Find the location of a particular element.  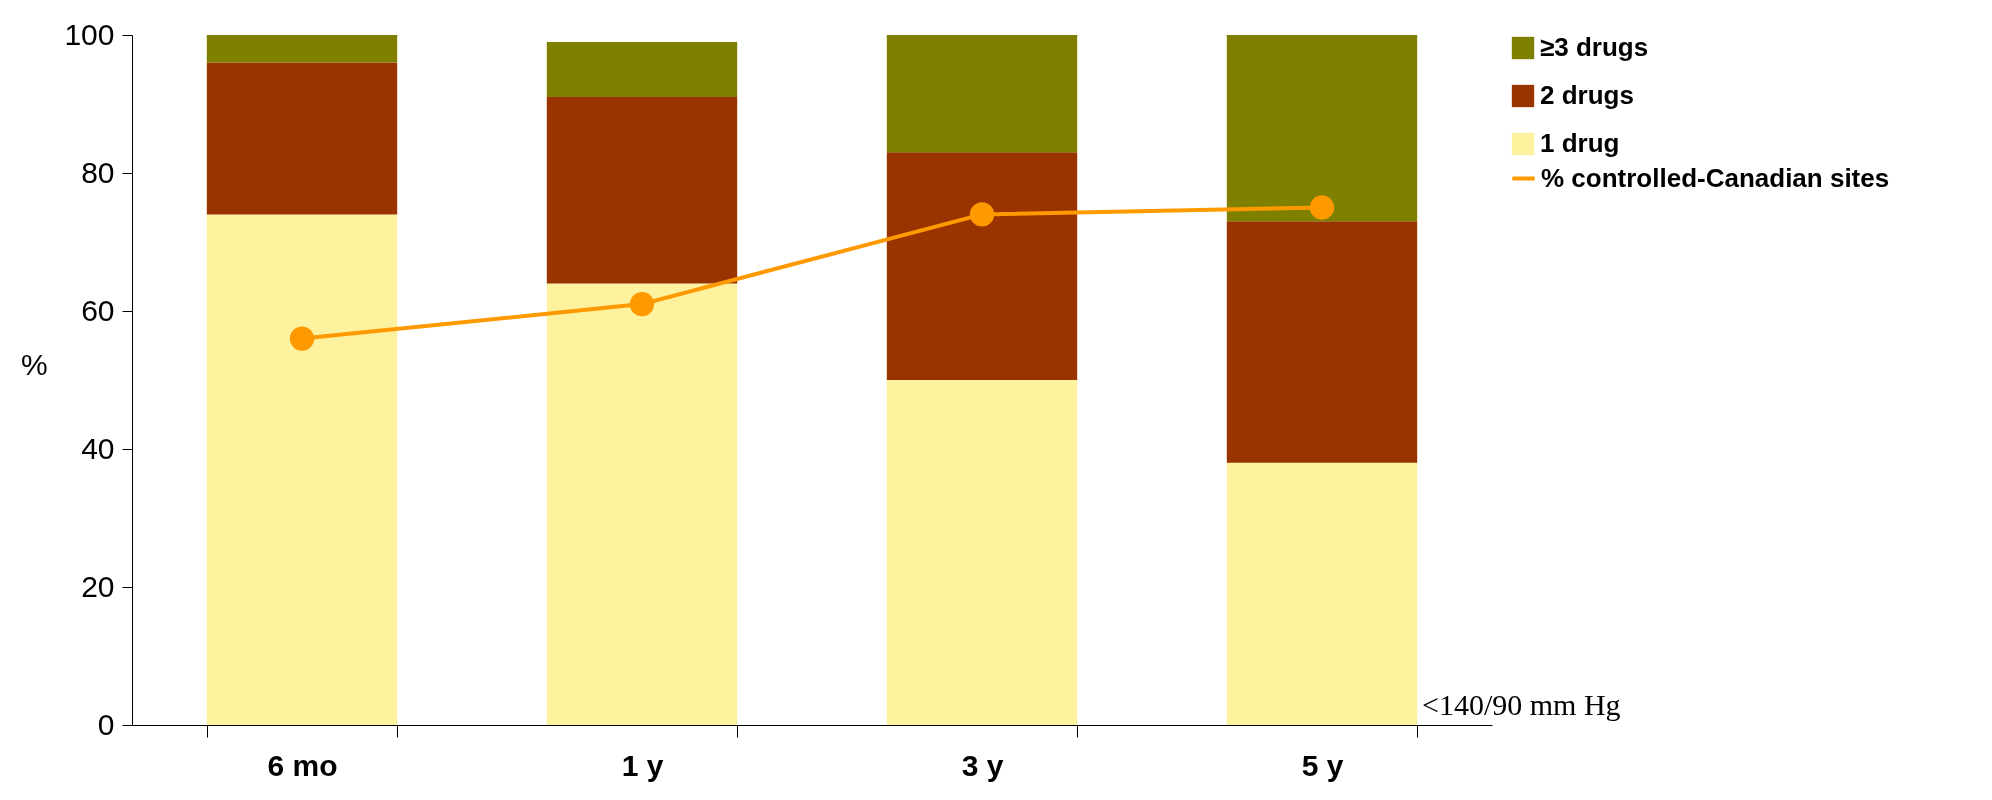

y-tick-label: 100 is located at coordinates (89, 34).